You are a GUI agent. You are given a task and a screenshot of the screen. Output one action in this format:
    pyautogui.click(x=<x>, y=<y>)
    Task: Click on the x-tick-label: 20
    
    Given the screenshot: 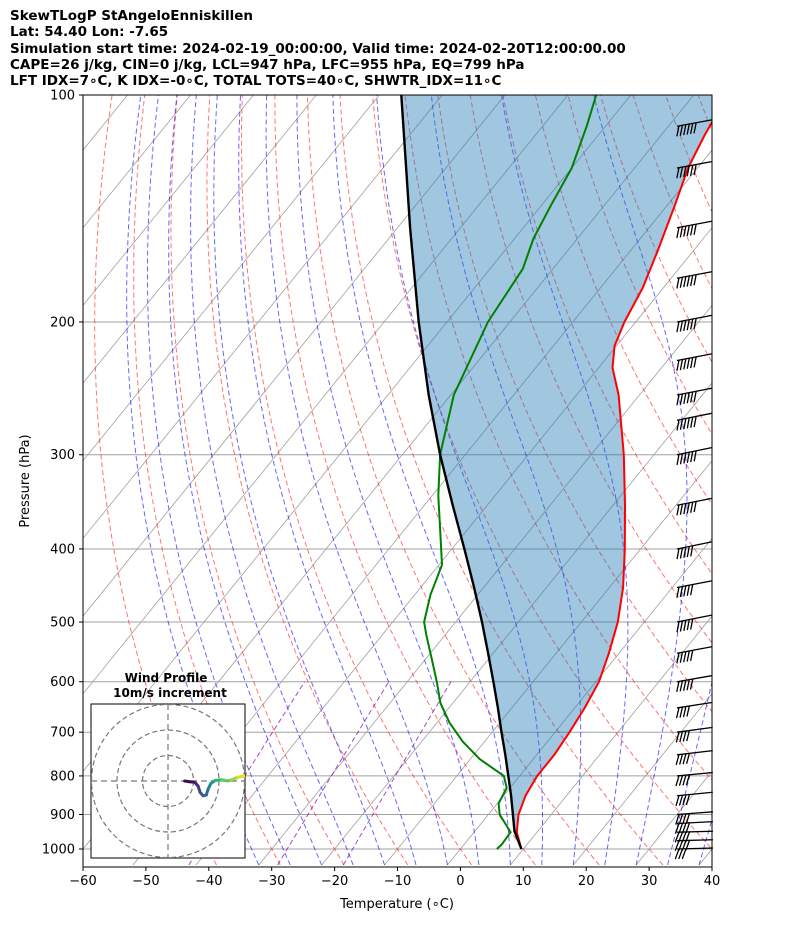 What is the action you would take?
    pyautogui.click(x=586, y=881)
    